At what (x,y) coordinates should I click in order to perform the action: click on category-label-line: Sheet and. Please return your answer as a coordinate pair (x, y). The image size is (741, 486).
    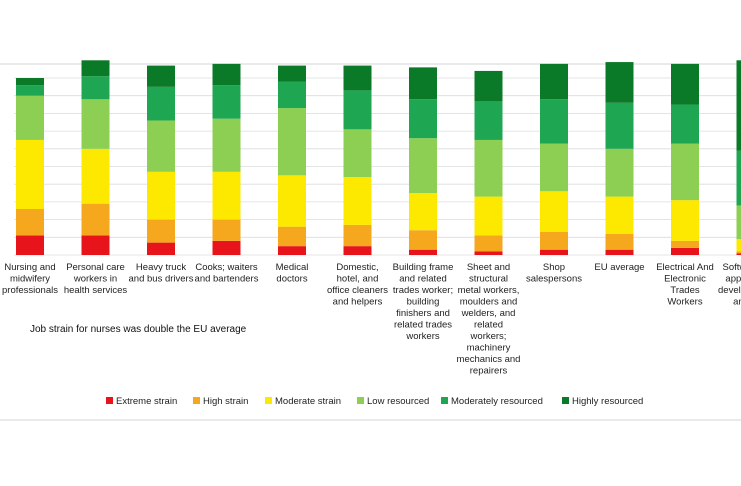
    Looking at the image, I should click on (488, 267).